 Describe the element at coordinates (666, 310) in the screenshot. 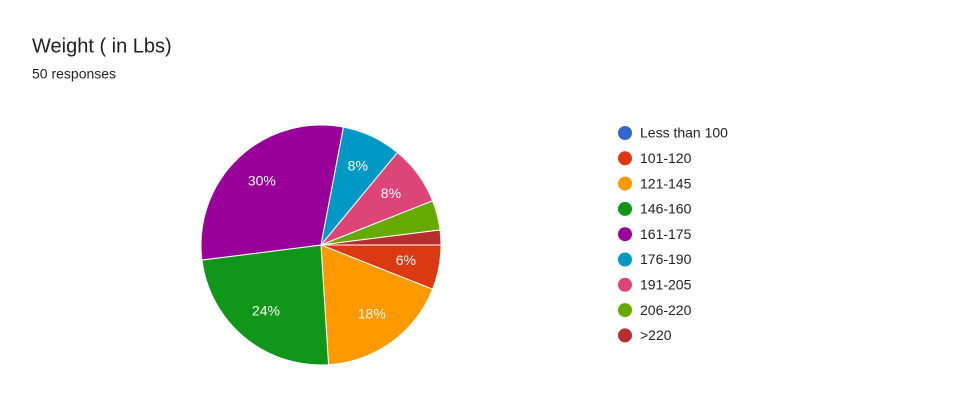

I see `legend-label: 206-220` at that location.